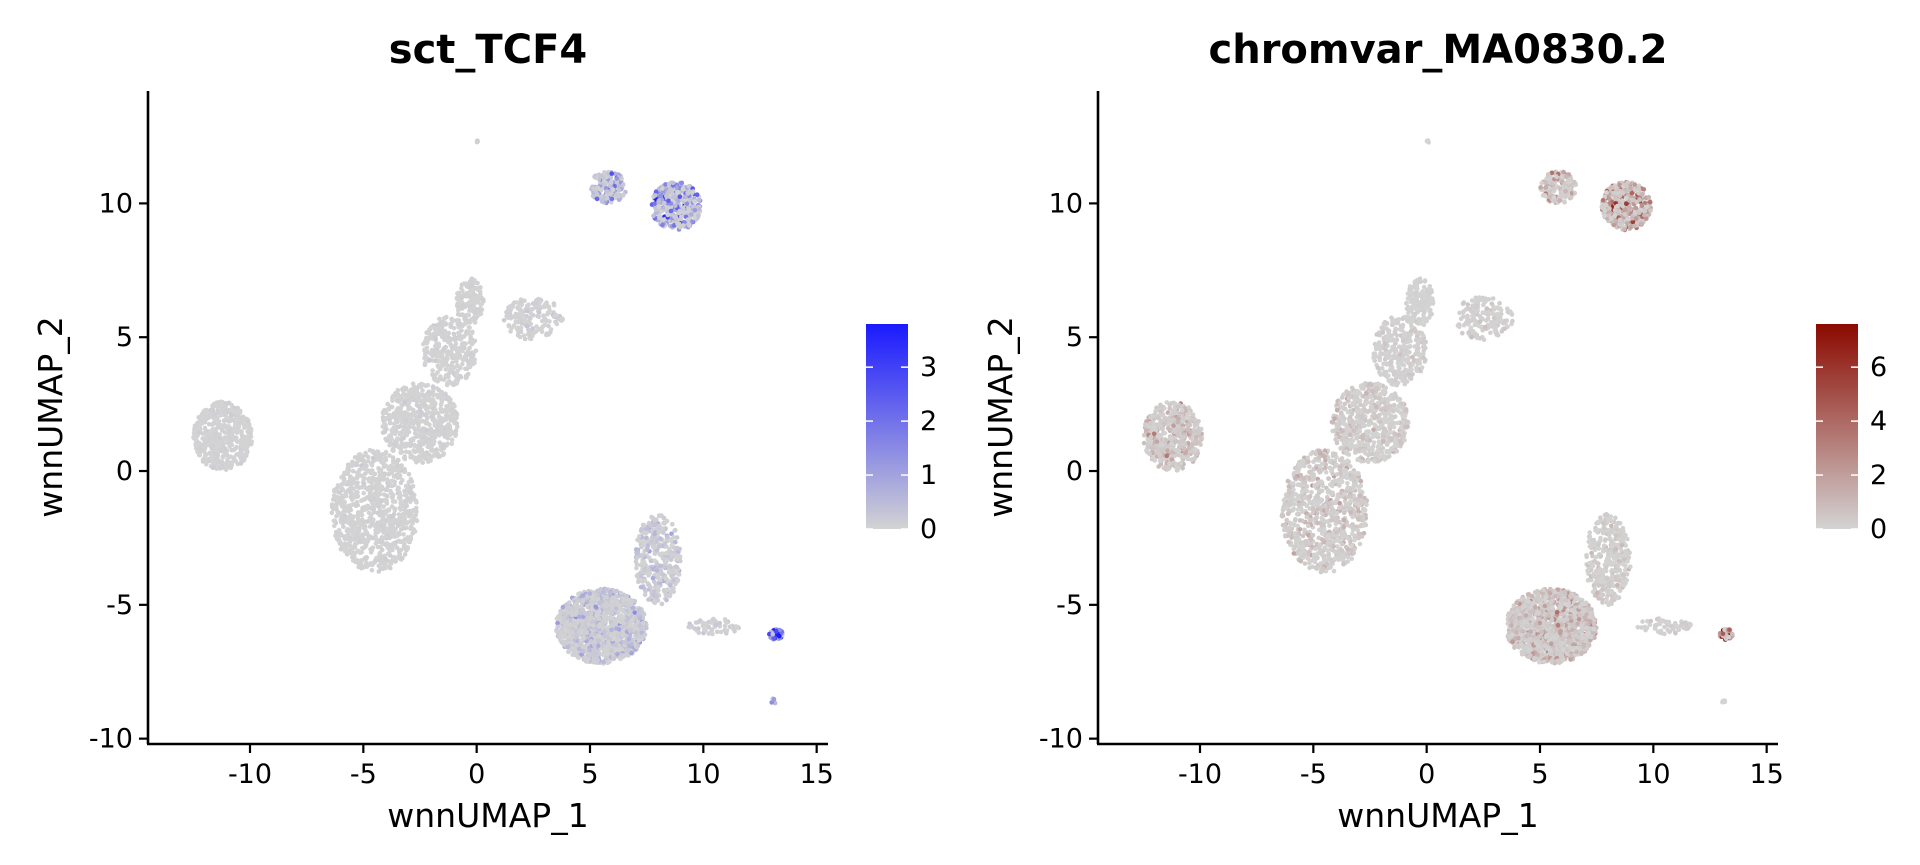 Image resolution: width=1920 pixels, height=865 pixels. Describe the element at coordinates (488, 50) in the screenshot. I see `chart-title: sct_TCF4` at that location.